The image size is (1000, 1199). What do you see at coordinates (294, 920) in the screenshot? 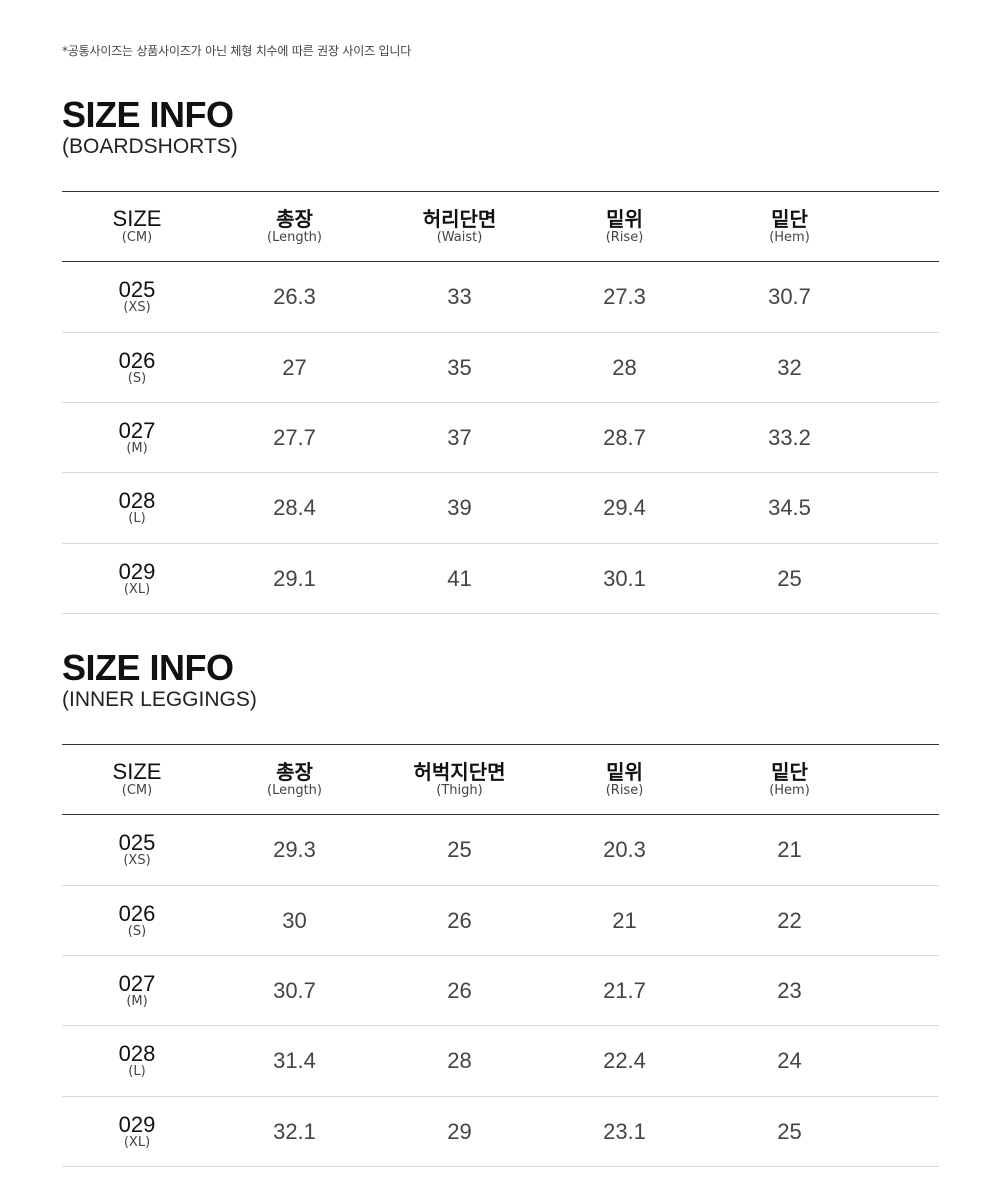
I see `length-value: 30` at bounding box center [294, 920].